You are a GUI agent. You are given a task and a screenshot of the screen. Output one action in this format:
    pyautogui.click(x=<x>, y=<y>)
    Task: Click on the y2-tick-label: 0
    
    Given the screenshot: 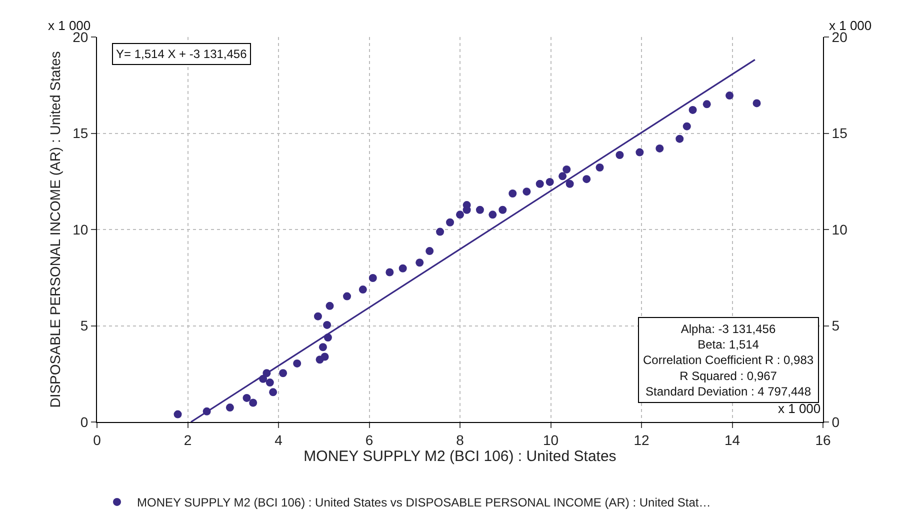 What is the action you would take?
    pyautogui.click(x=836, y=422)
    